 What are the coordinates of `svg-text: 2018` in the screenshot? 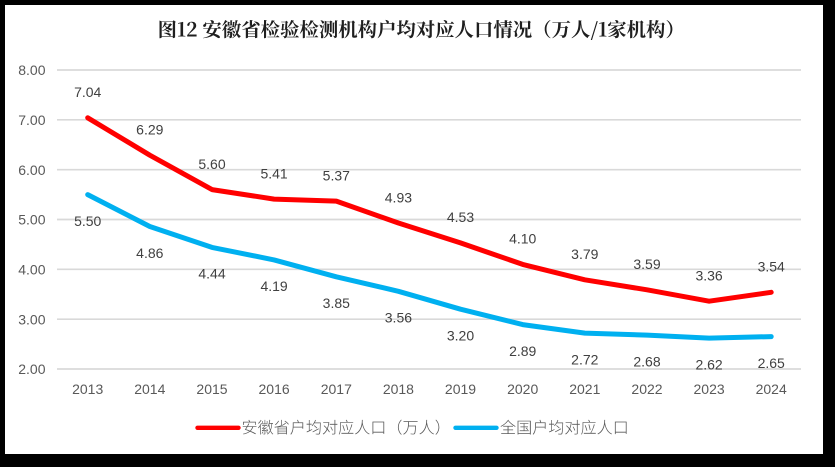 It's located at (398, 389).